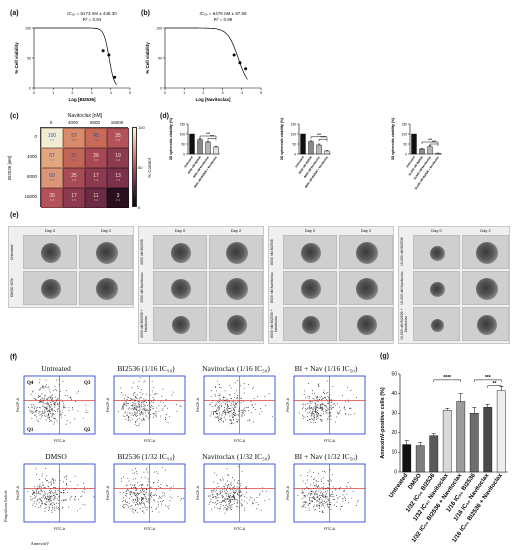 Image resolution: width=518 pixels, height=550 pixels. Describe the element at coordinates (236, 288) in the screenshot. I see `spheroid-image` at that location.